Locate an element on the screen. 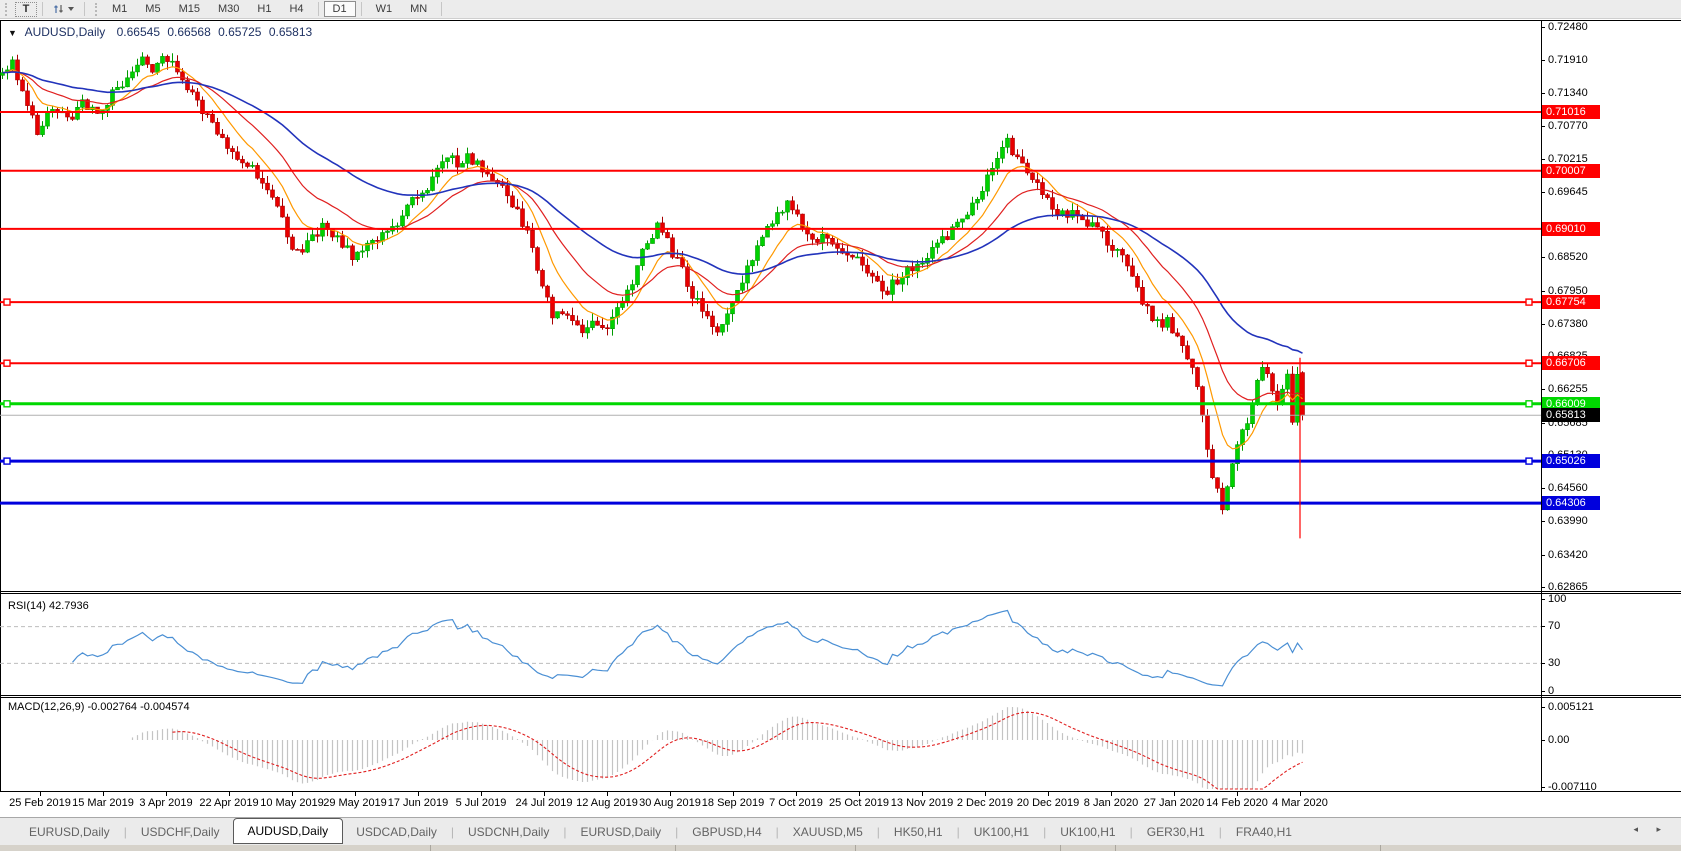  date-tick-label: 18 Sep 2019 is located at coordinates (733, 803).